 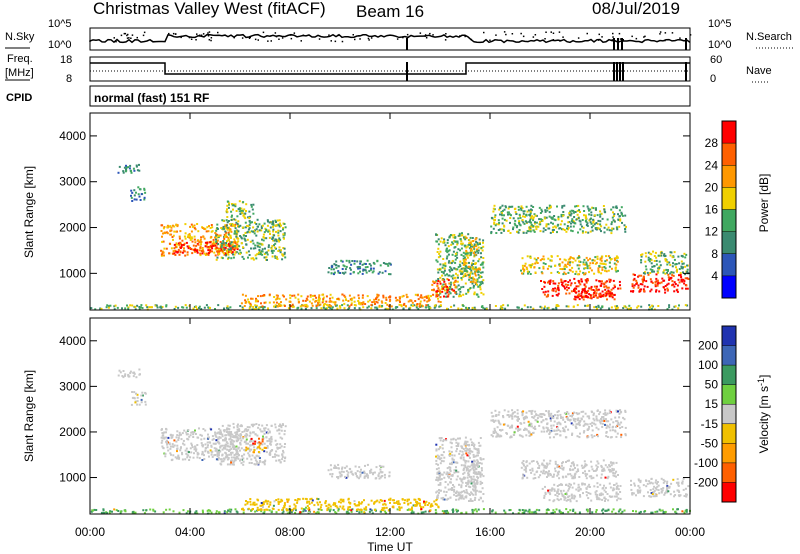 I want to click on freq-panel-frame, so click(x=390, y=69).